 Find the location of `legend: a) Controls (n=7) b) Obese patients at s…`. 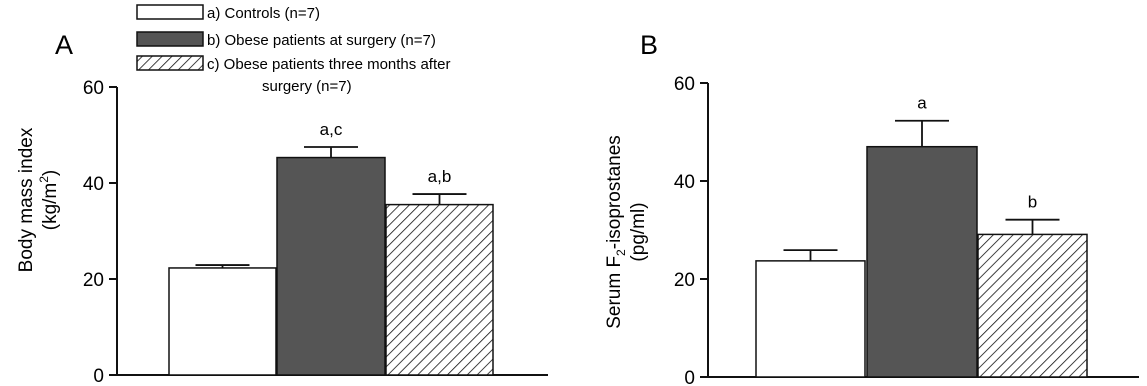

legend: a) Controls (n=7) b) Obese patients at s… is located at coordinates (293, 49).